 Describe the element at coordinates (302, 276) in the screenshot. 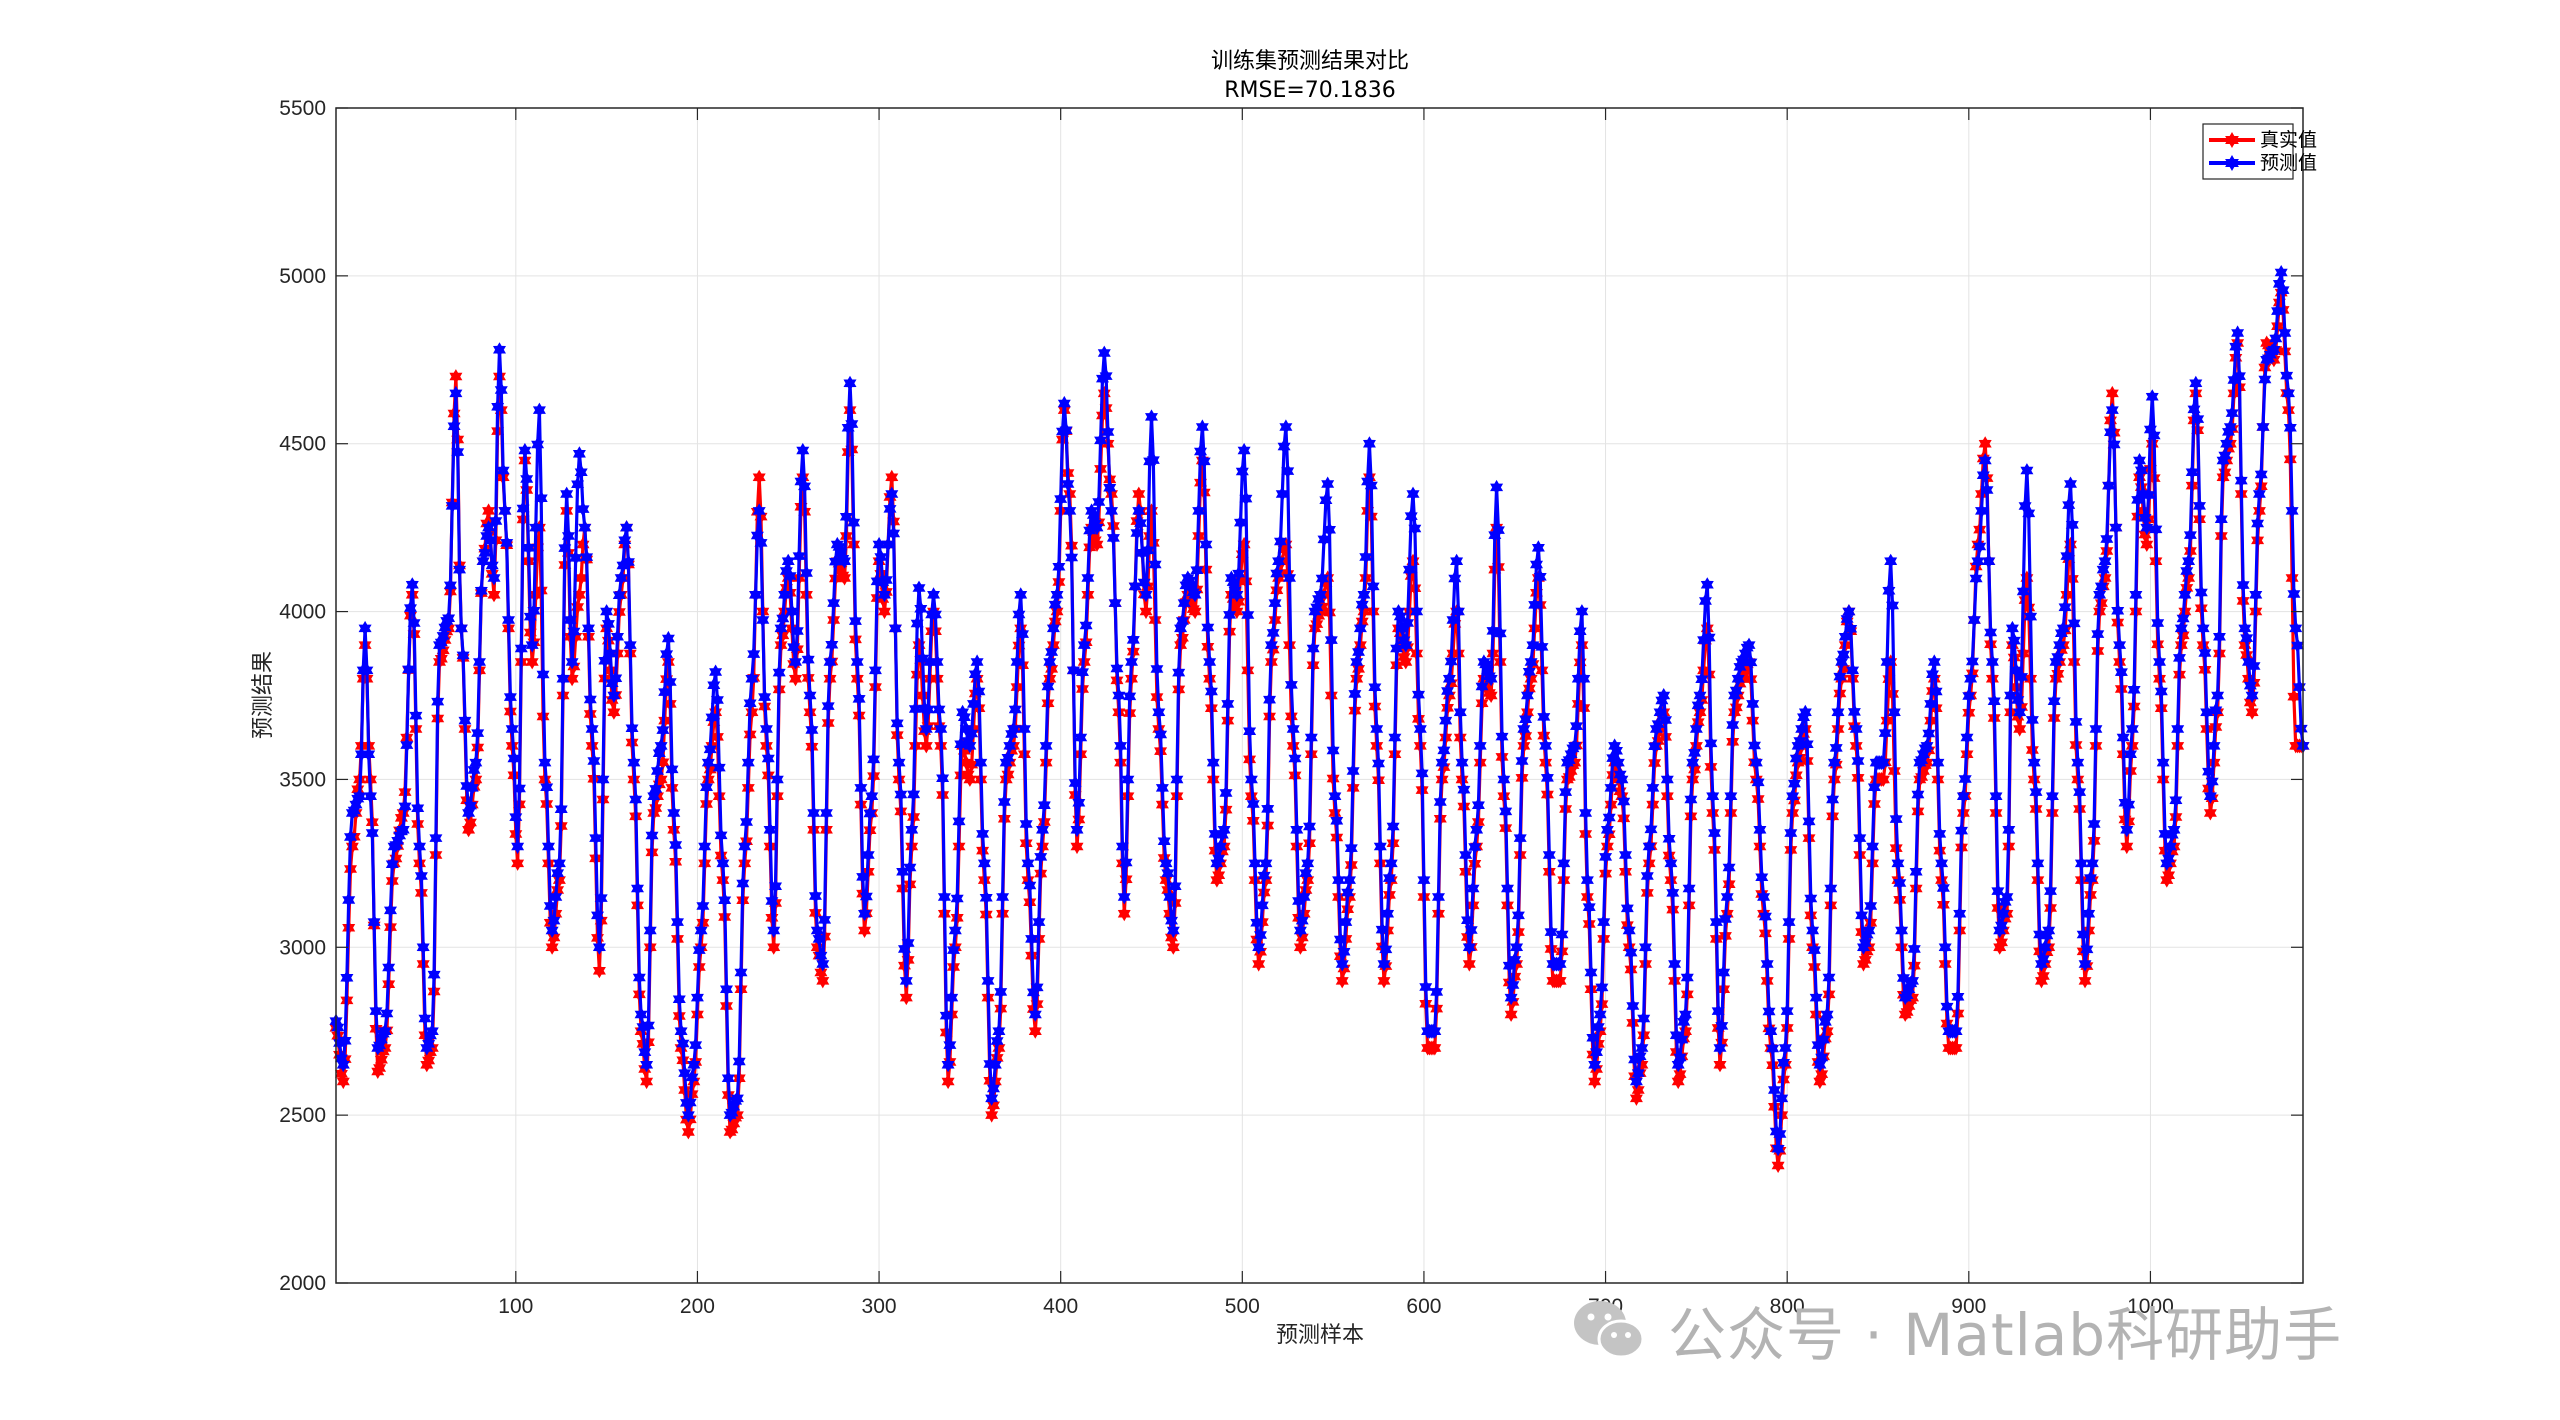

I see `y-tick-label: 5000` at that location.